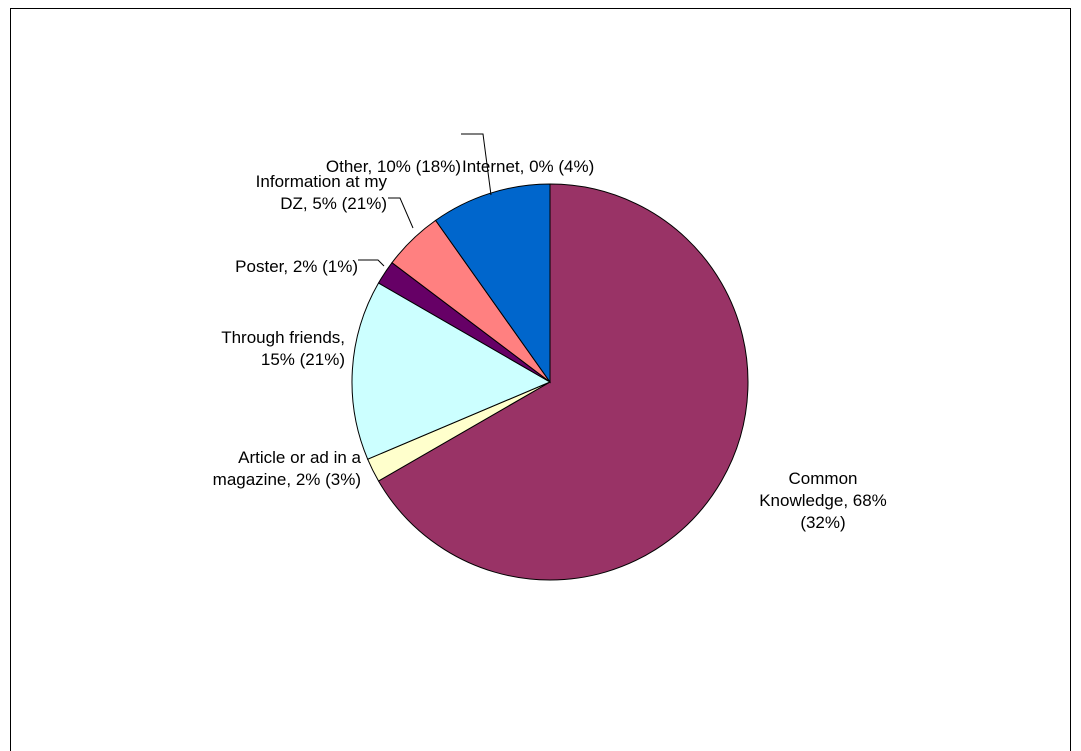 This screenshot has width=1081, height=751. What do you see at coordinates (401, 213) in the screenshot?
I see `slice-information-at-my-dz-leader-line` at bounding box center [401, 213].